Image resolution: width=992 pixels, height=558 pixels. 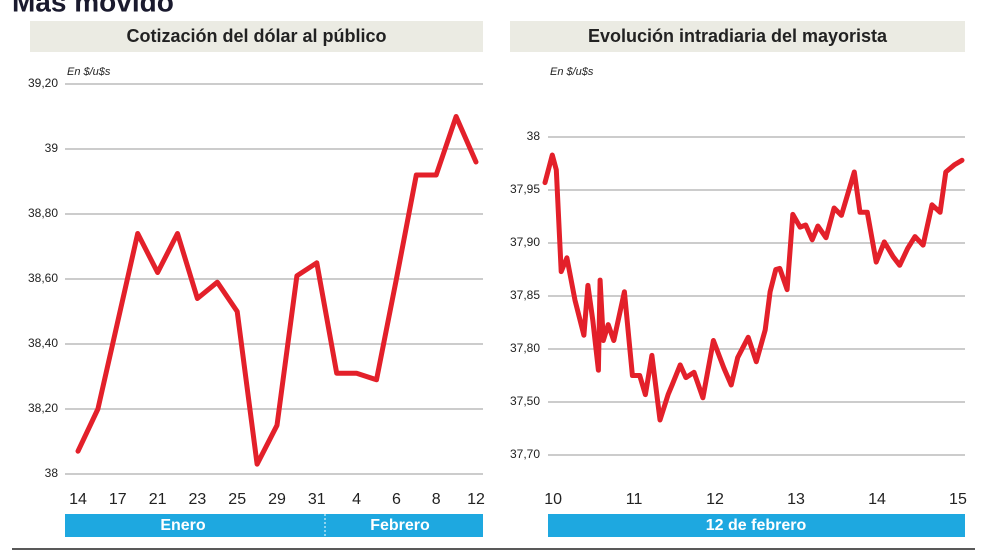 What do you see at coordinates (436, 499) in the screenshot?
I see `x-tick-label: 8` at bounding box center [436, 499].